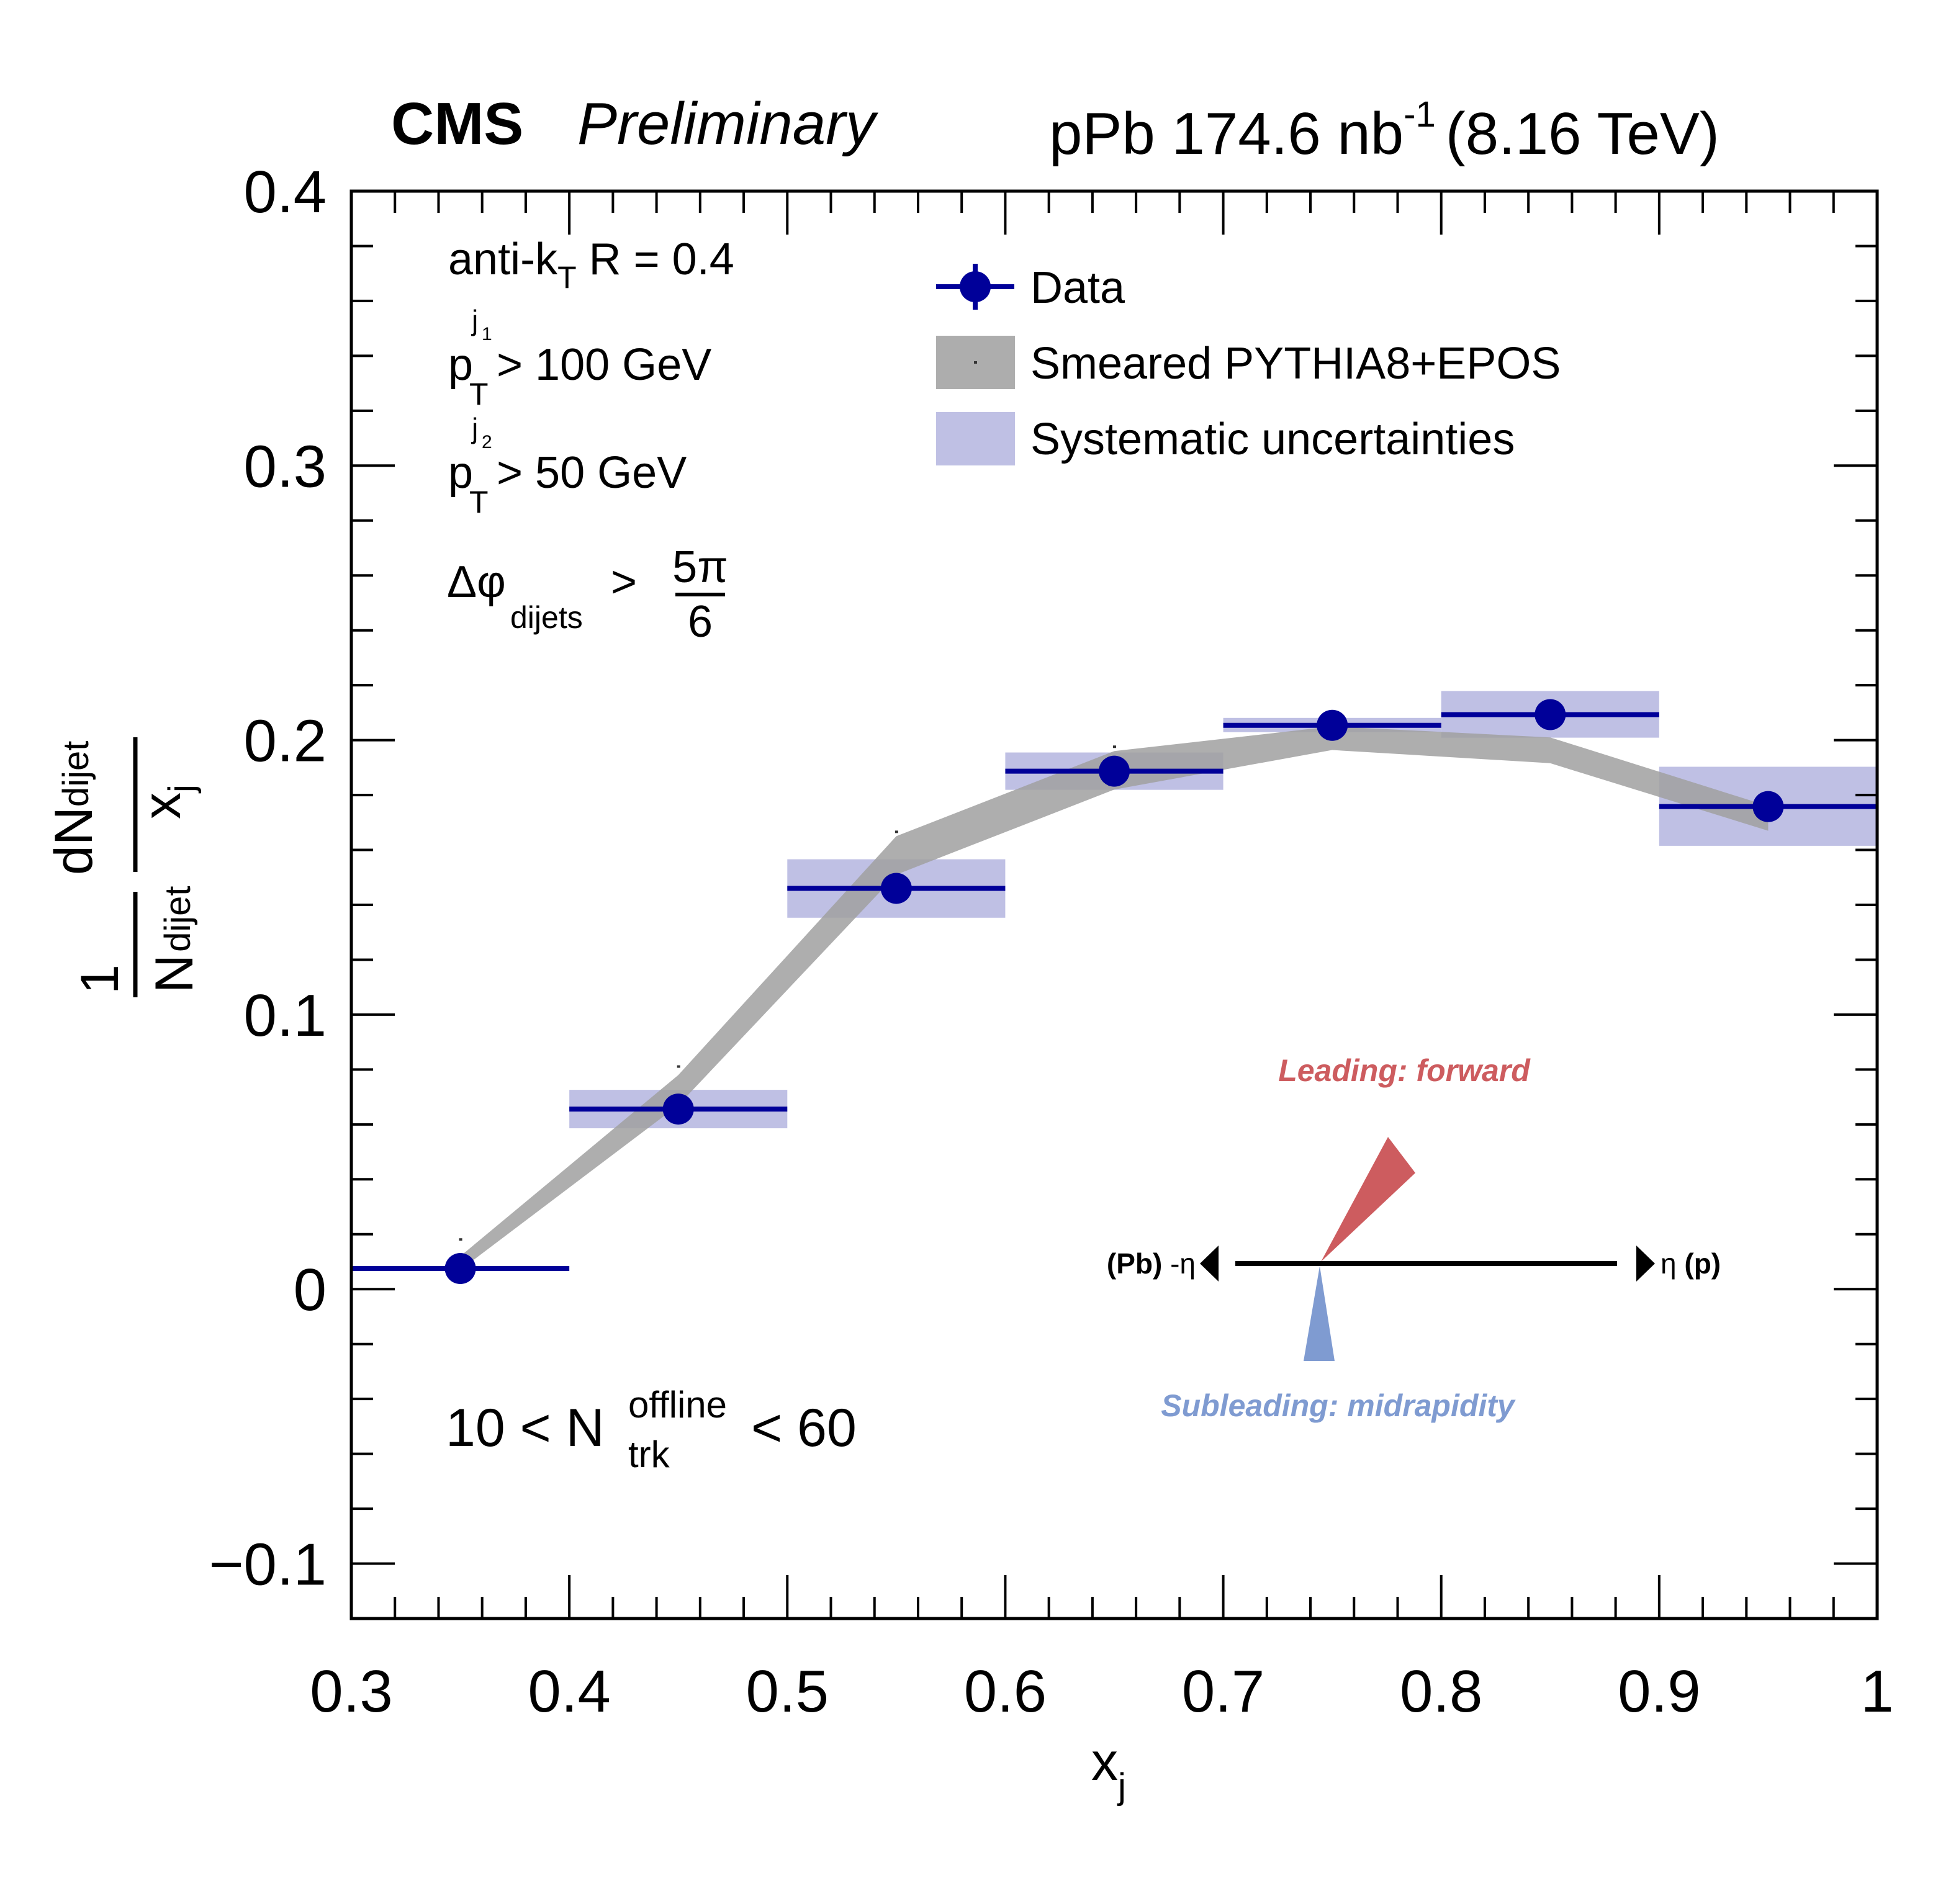 The image size is (1956, 1904). Describe the element at coordinates (1368, 1199) in the screenshot. I see `leading-jet-cone-icon` at that location.